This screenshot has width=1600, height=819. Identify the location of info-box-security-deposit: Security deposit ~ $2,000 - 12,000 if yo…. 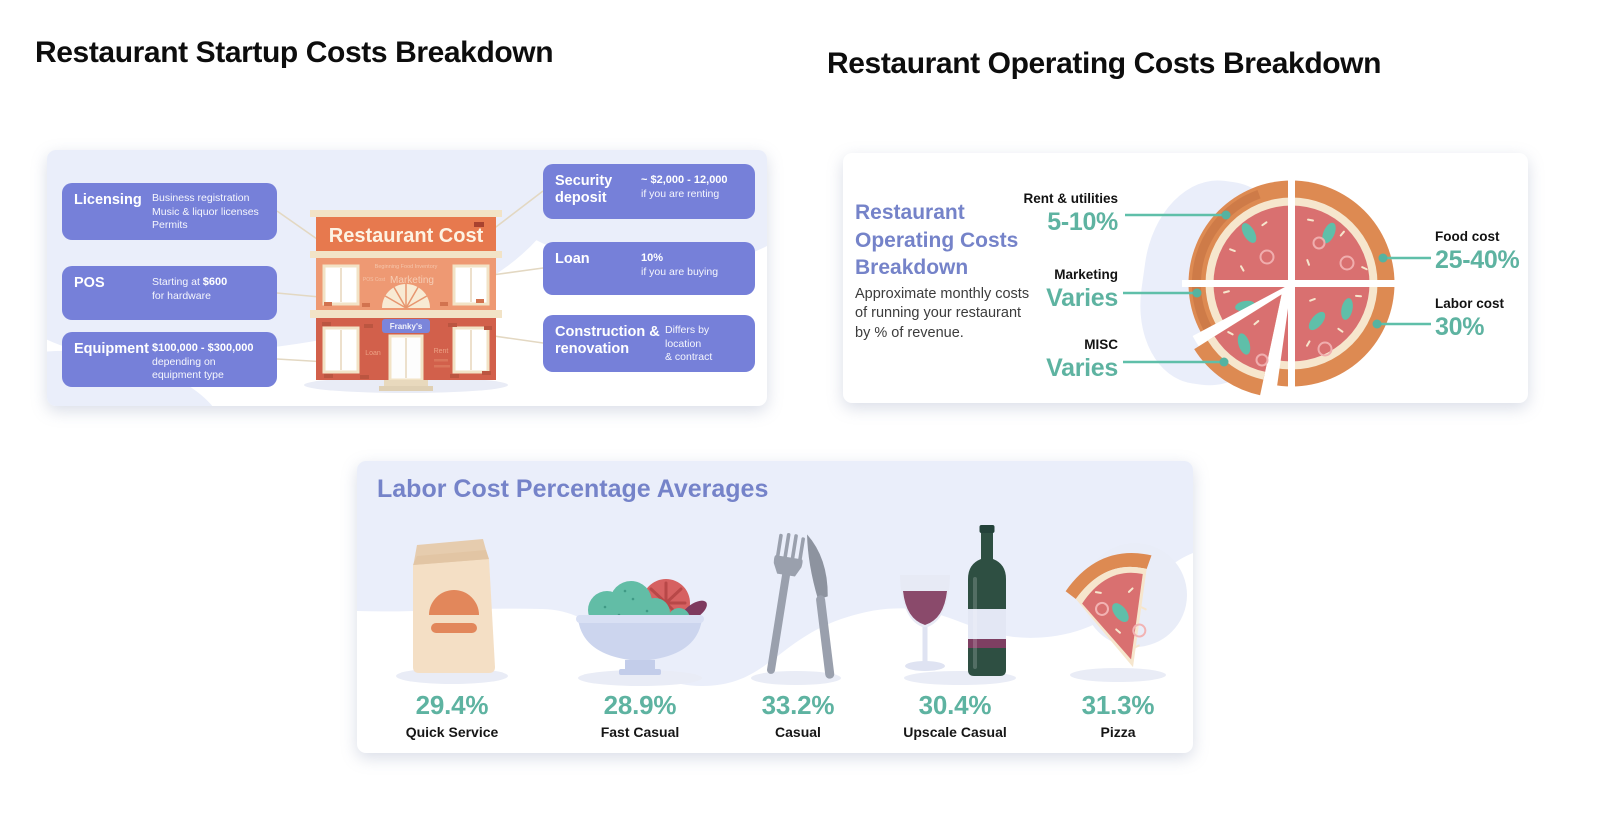
(649, 191).